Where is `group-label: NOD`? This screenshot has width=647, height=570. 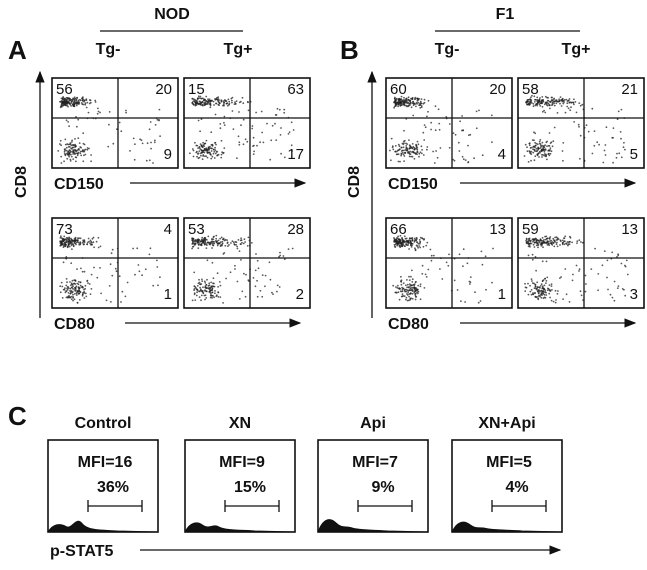 group-label: NOD is located at coordinates (172, 14).